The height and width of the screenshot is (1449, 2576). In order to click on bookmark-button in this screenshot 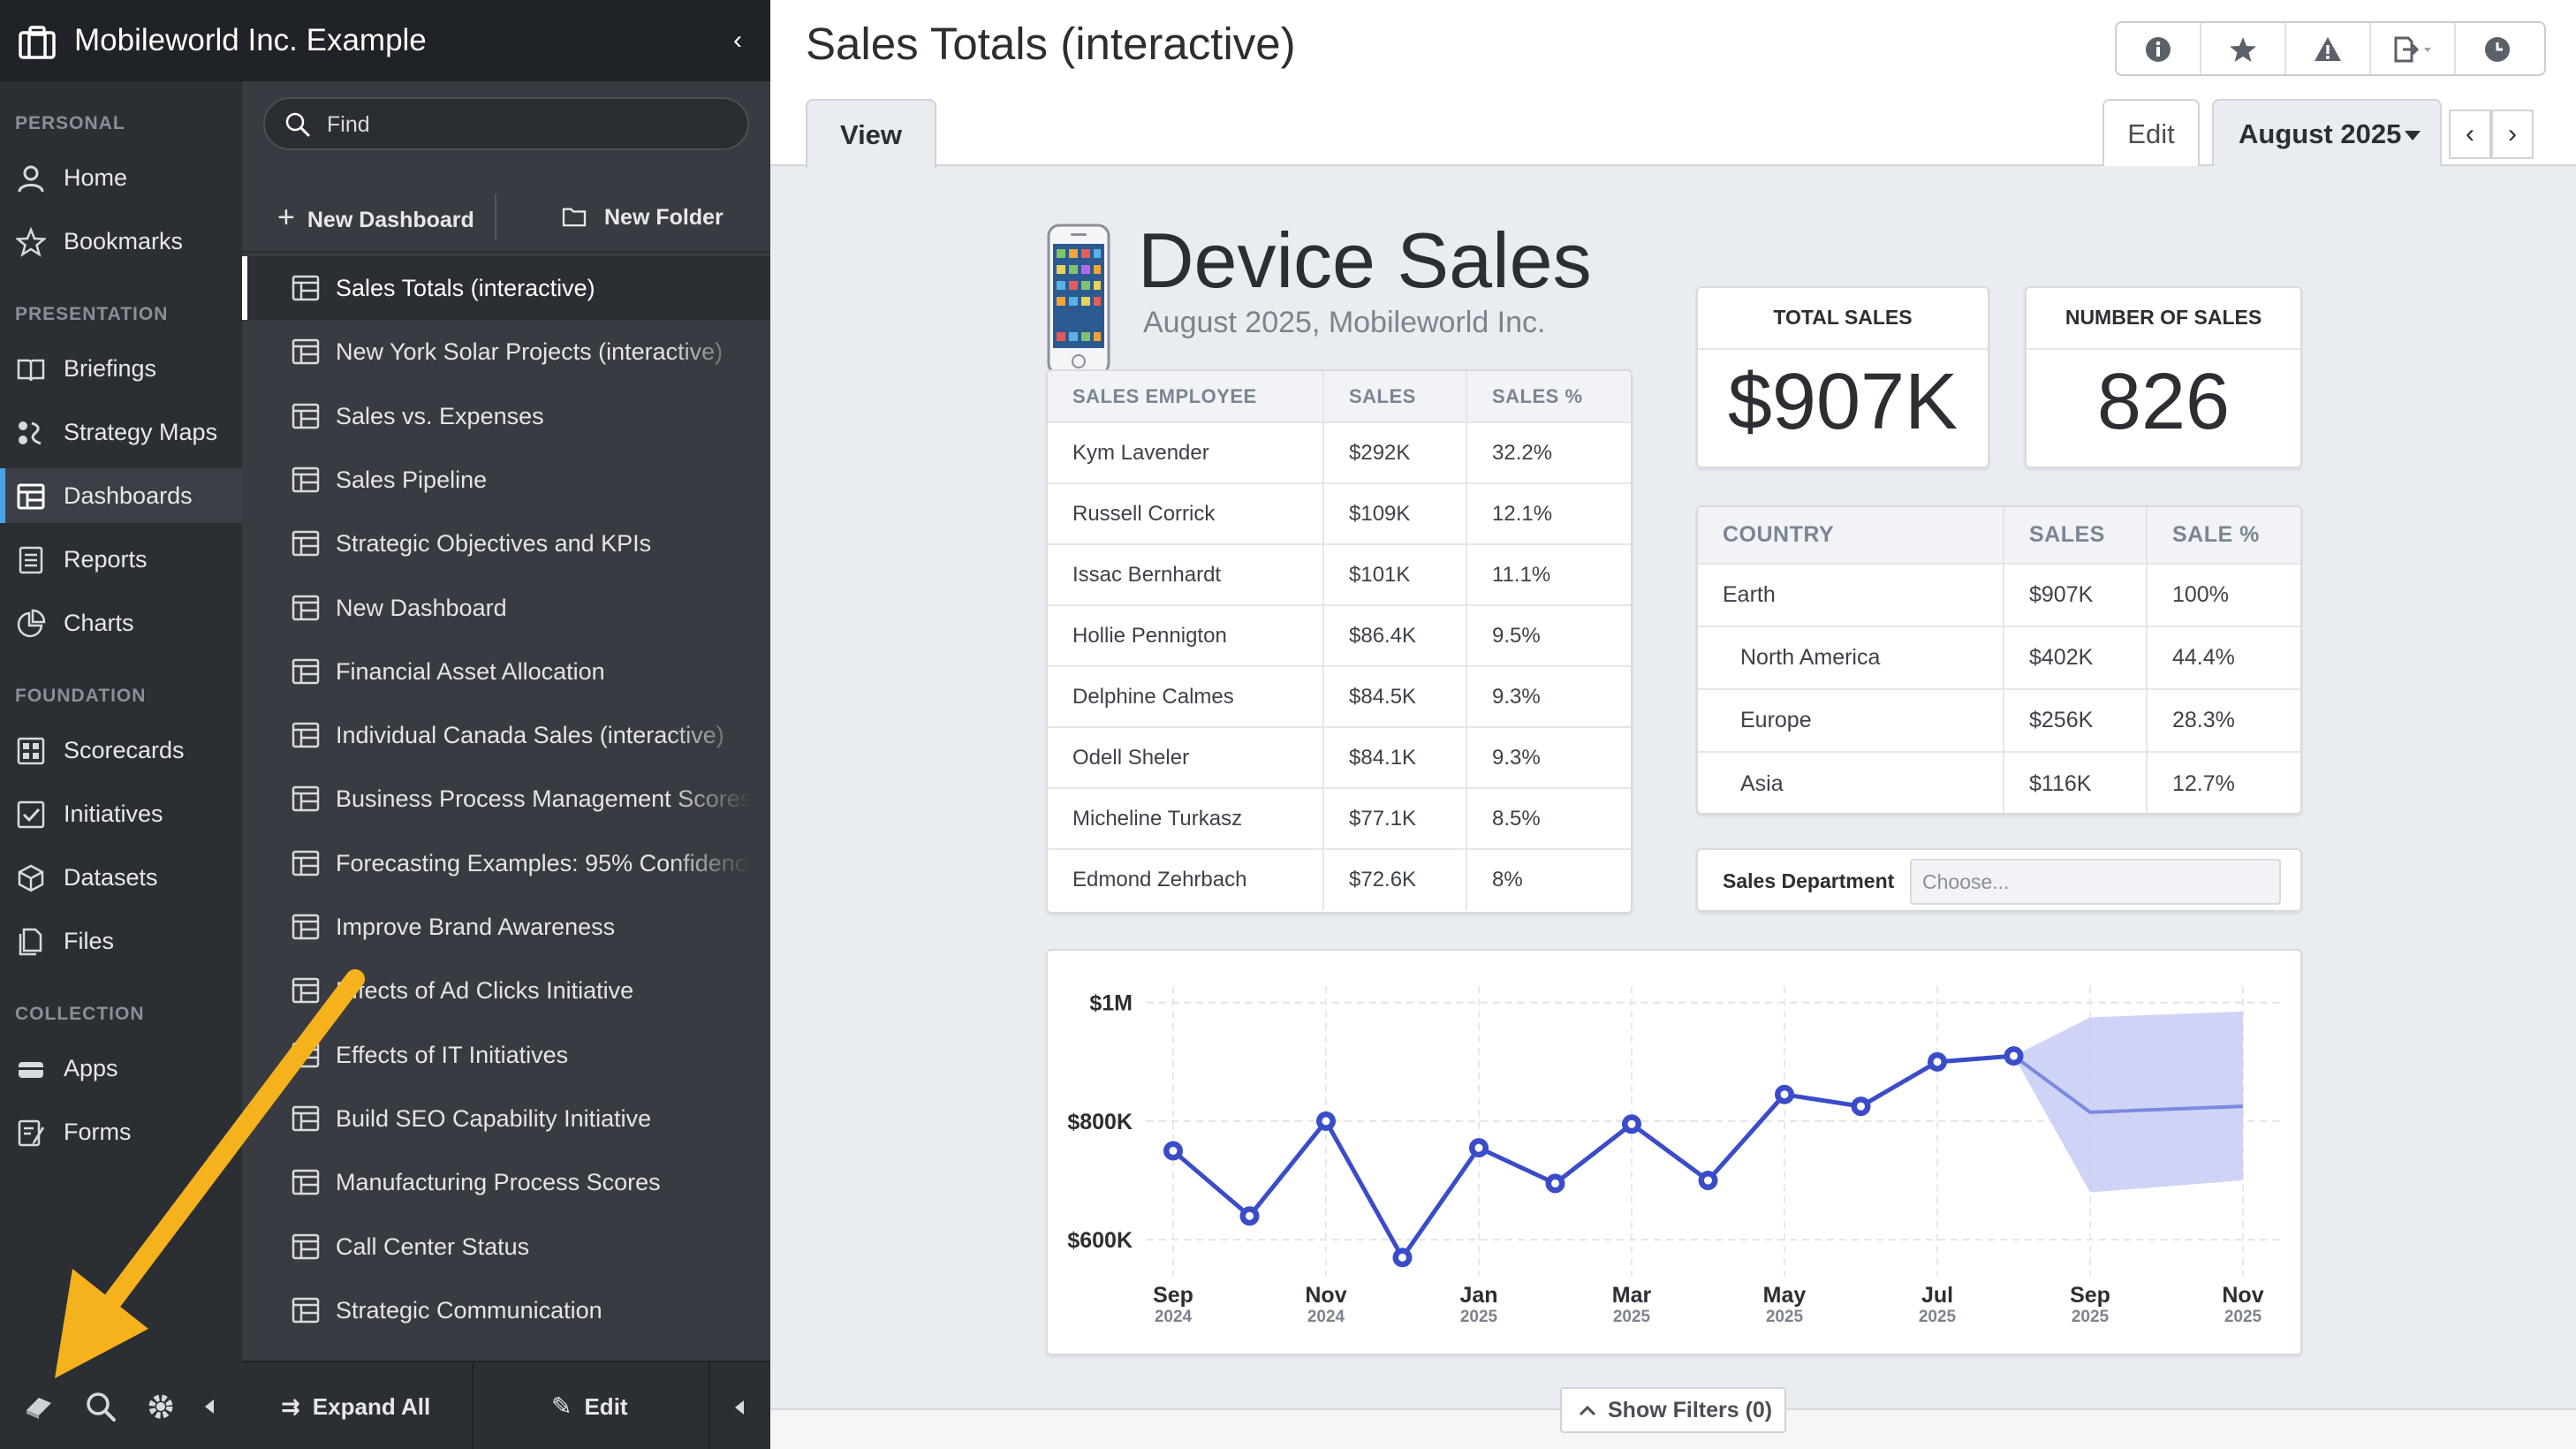, I will do `click(2244, 48)`.